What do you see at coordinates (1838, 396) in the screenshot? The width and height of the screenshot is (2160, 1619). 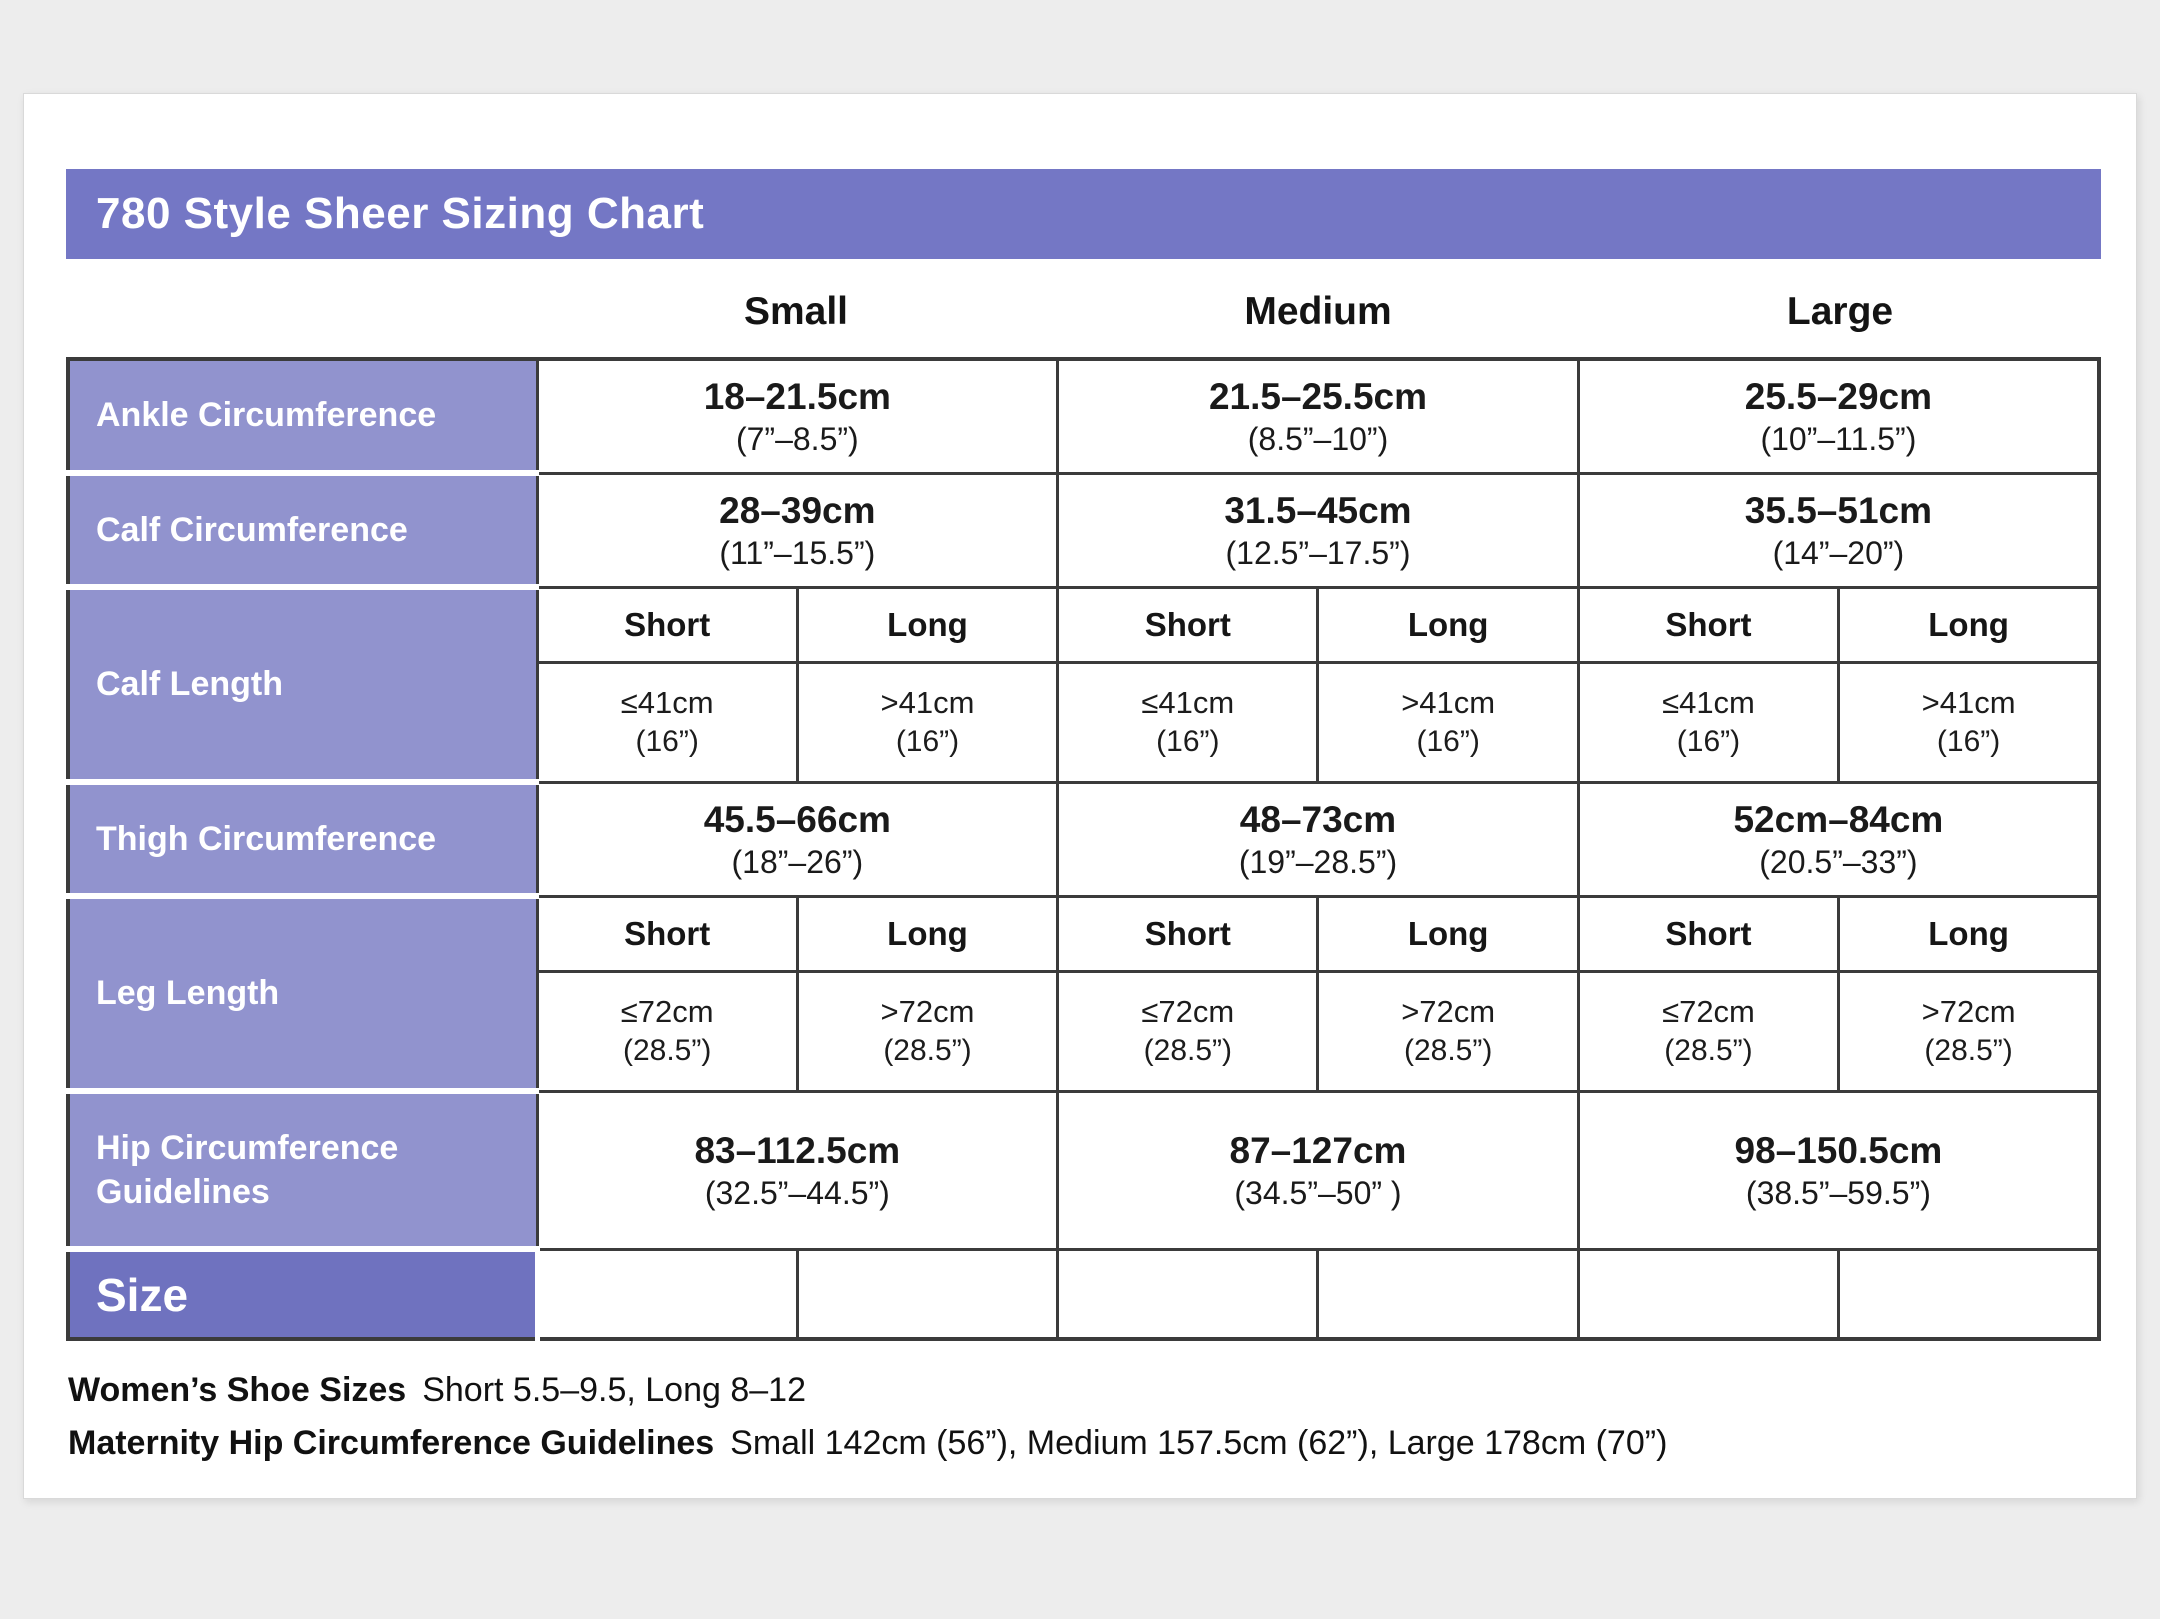 I see `ankle-large-cm: 25.5–29cm` at bounding box center [1838, 396].